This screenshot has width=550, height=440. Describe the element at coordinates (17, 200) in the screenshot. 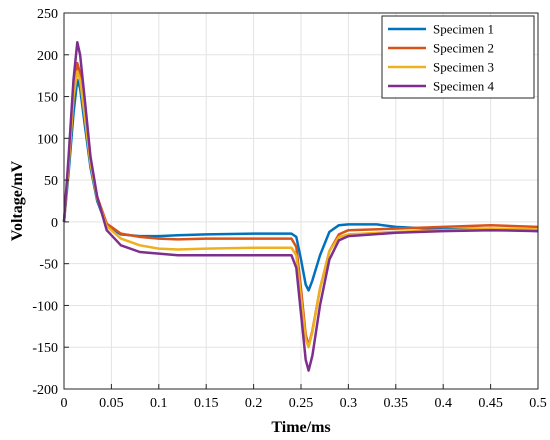

I see `y-axis-title: Voltage/mV` at that location.